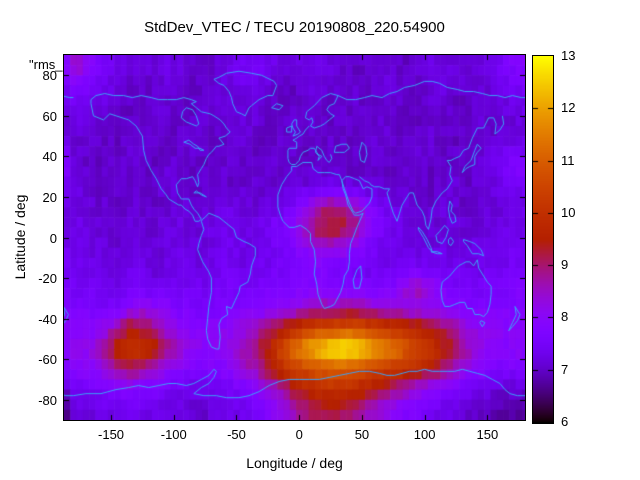 This screenshot has width=640, height=480. Describe the element at coordinates (568, 55) in the screenshot. I see `colorbar-tick-label: 13` at that location.